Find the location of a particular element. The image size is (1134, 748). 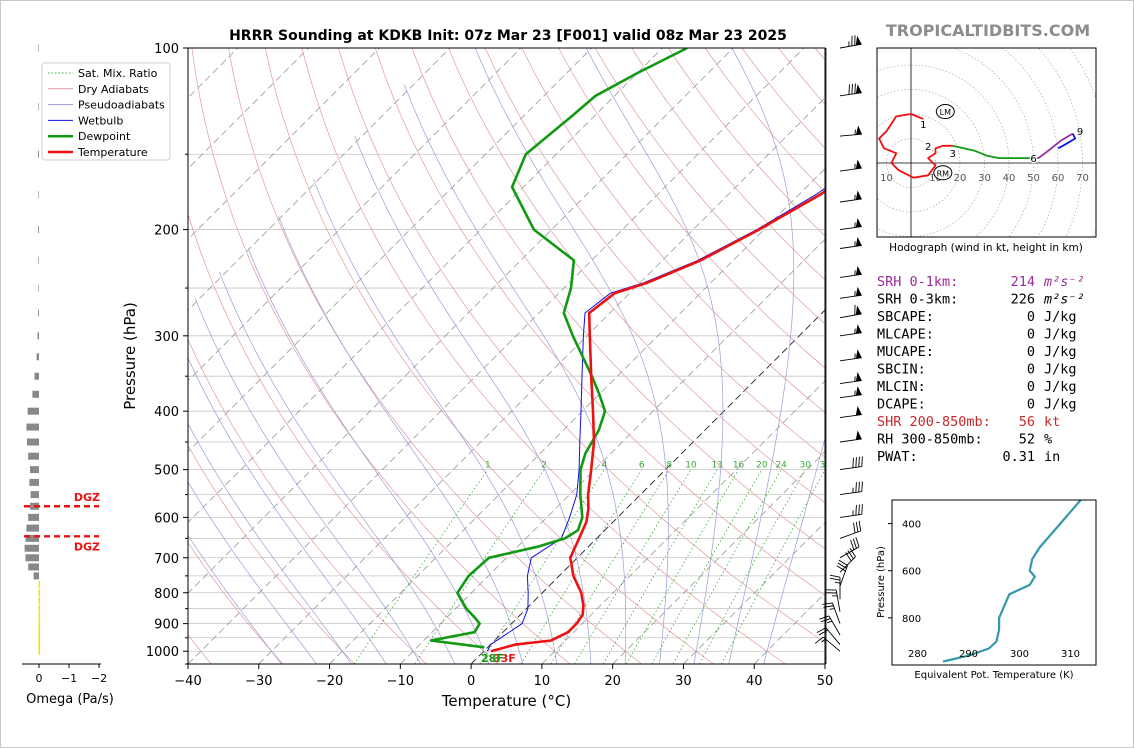

theta-e-frame is located at coordinates (994, 582).